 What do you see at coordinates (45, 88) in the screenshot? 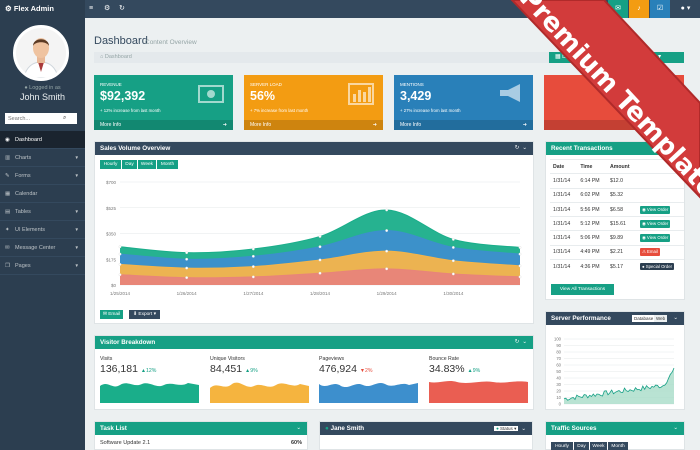
I see `logged-in-text: Logged in as` at bounding box center [45, 88].